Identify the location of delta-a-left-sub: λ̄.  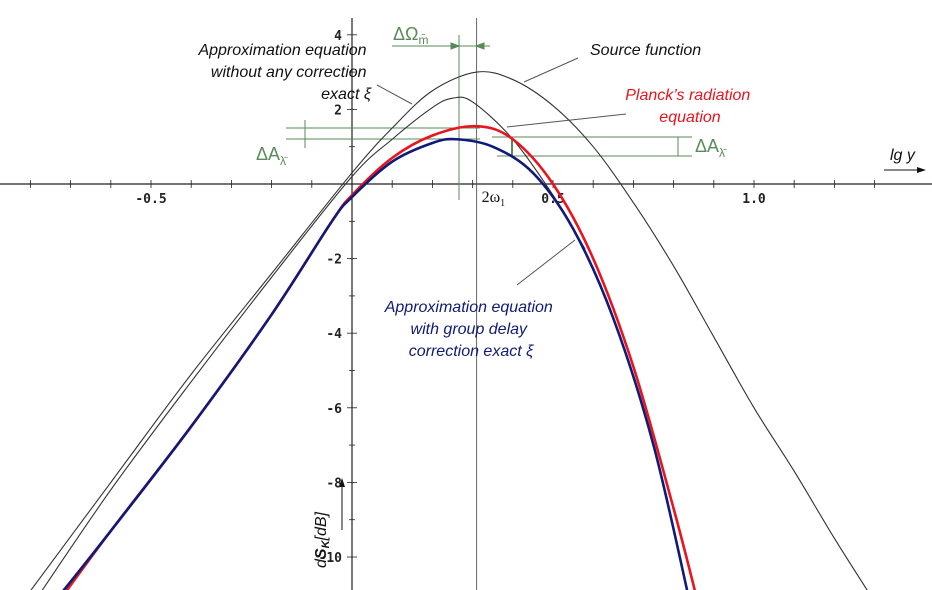
(284, 161).